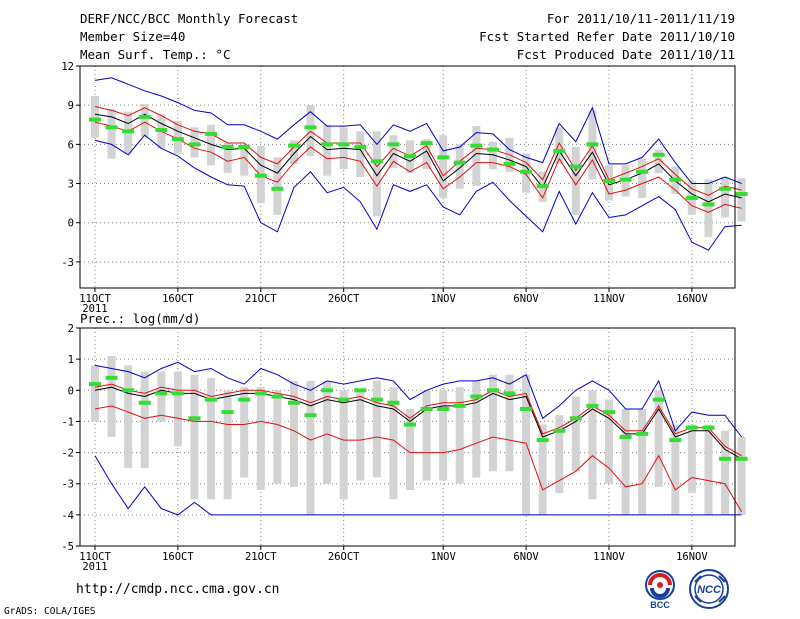 The width and height of the screenshot is (800, 619). What do you see at coordinates (660, 590) in the screenshot?
I see `bcc-logo: BCC` at bounding box center [660, 590].